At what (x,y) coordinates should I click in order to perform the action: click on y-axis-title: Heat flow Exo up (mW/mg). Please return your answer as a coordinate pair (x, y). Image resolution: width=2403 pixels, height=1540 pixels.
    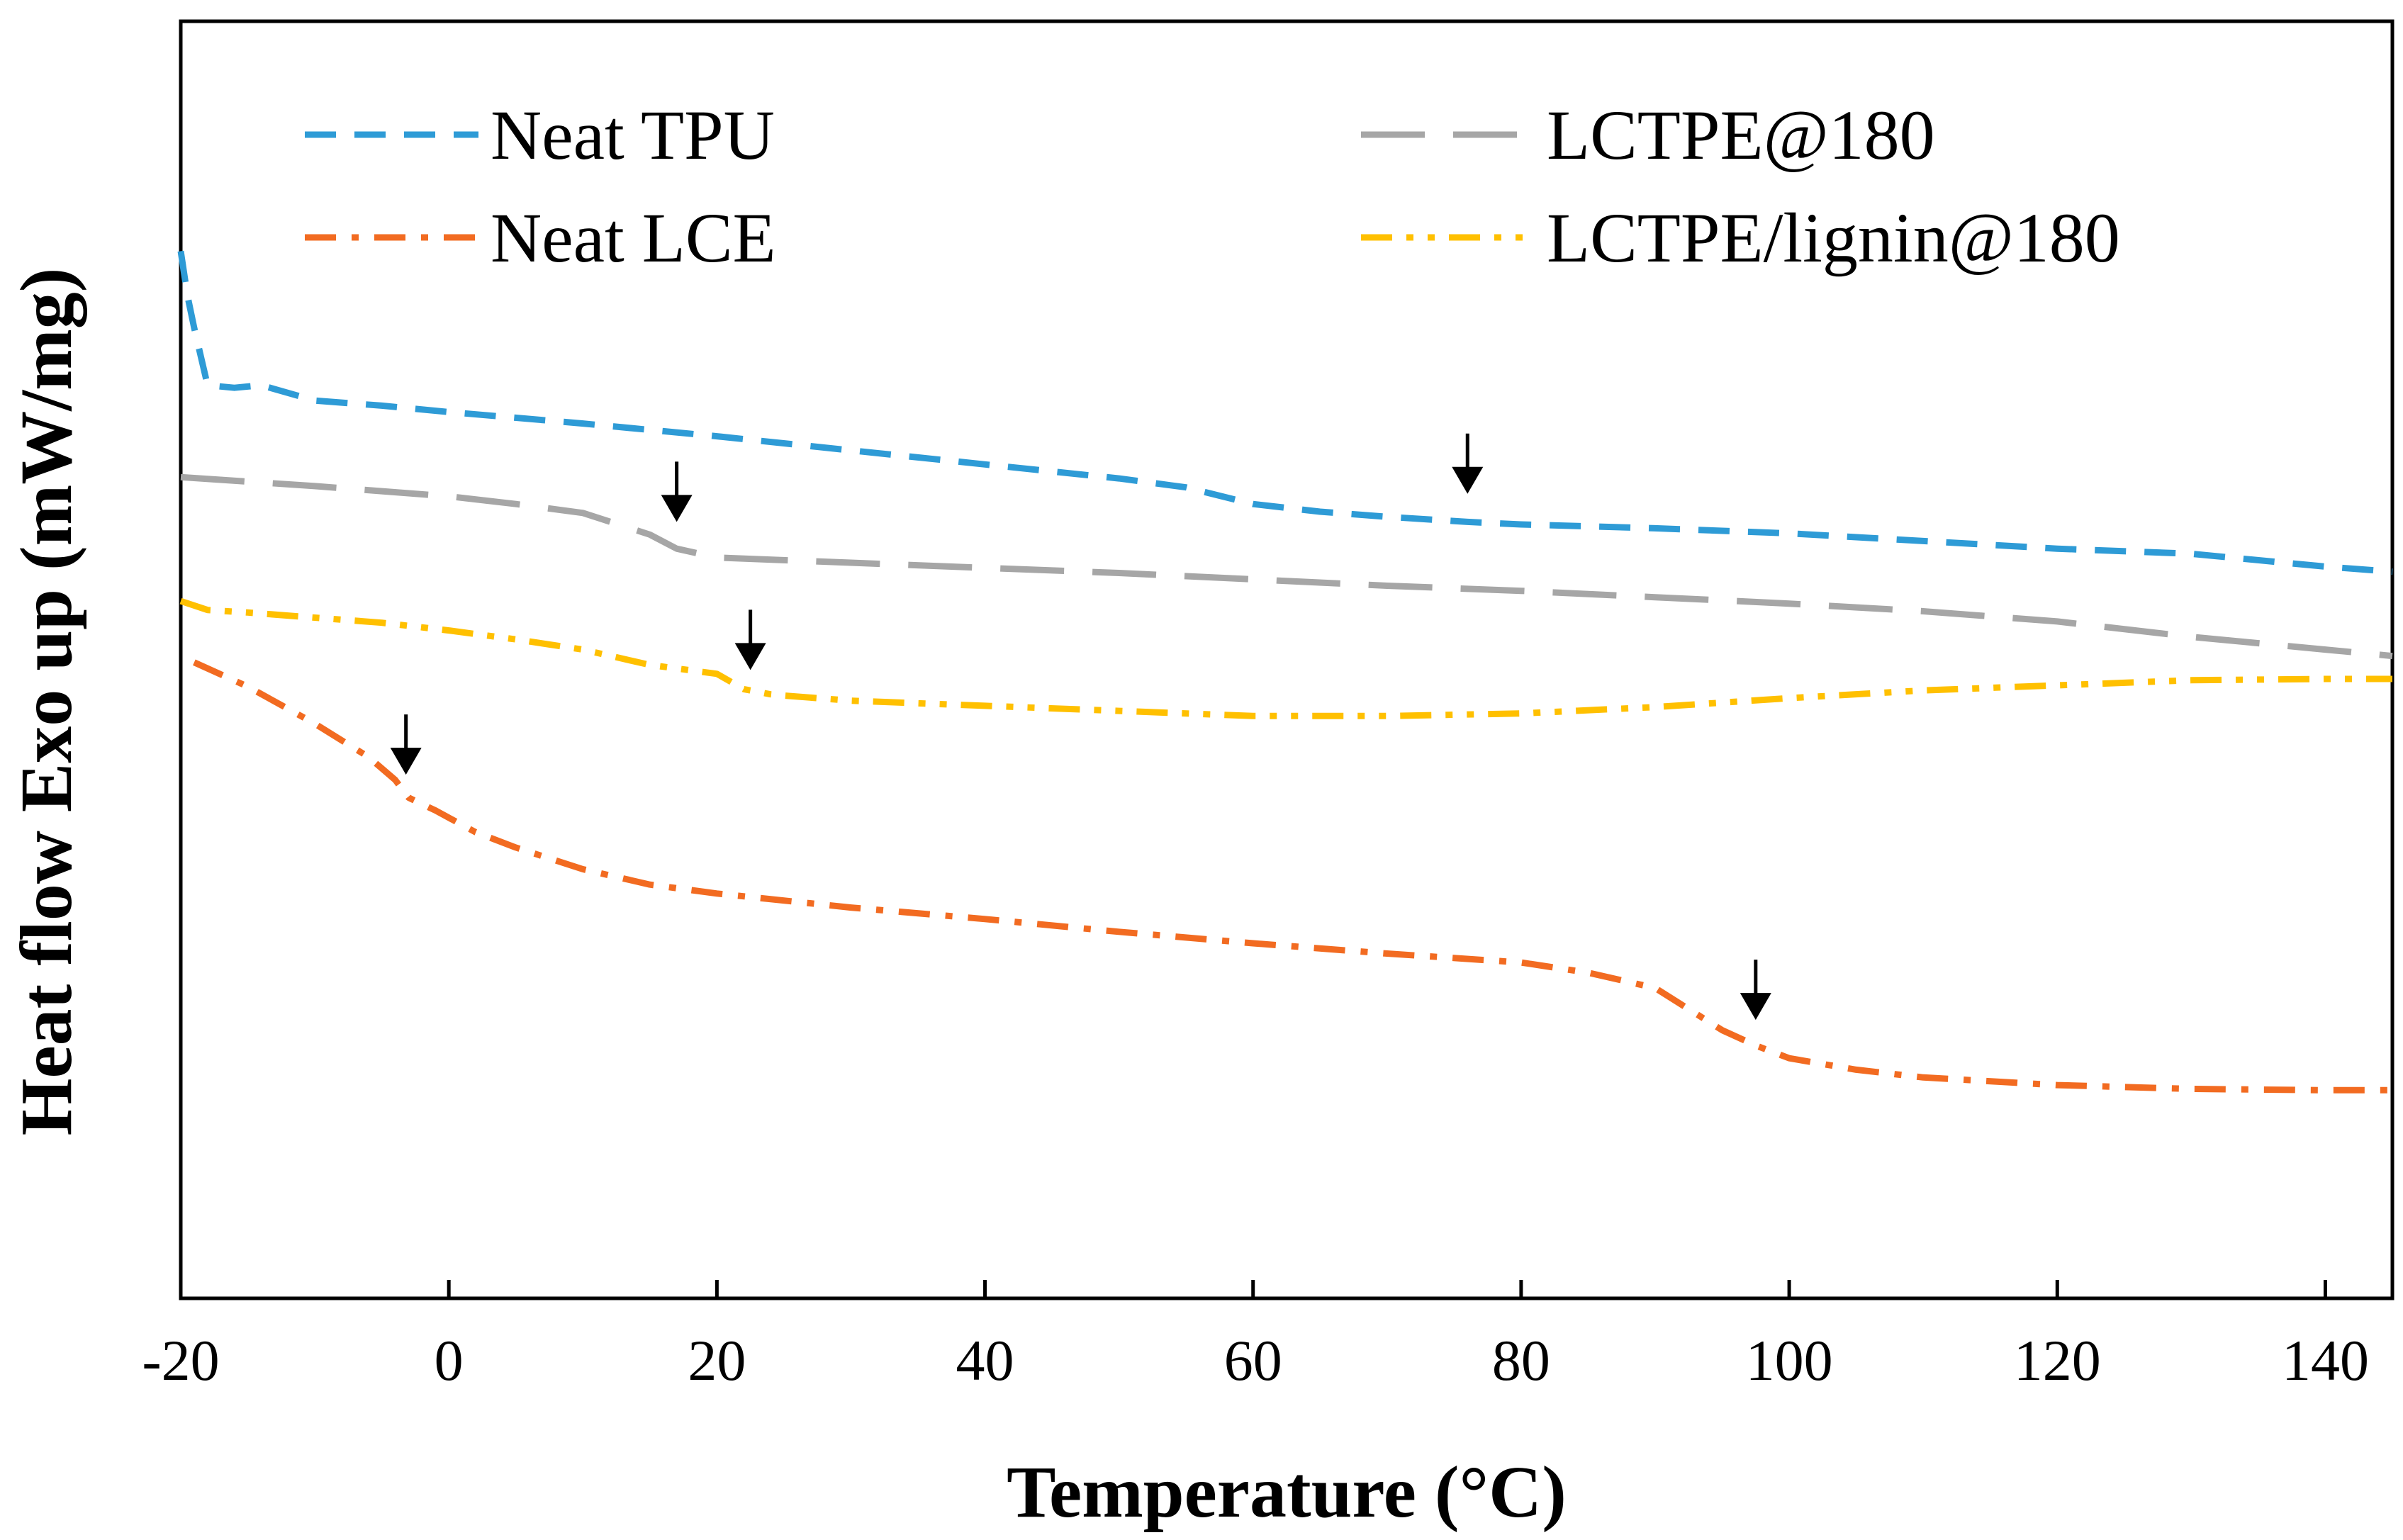
    Looking at the image, I should click on (46, 702).